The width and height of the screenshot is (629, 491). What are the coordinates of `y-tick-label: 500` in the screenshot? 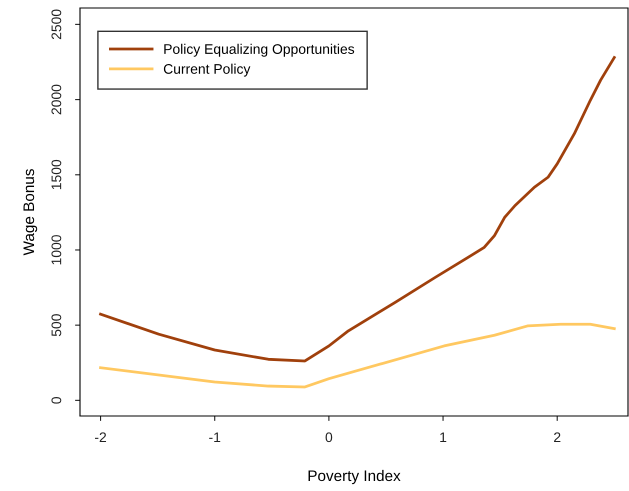 It's located at (56, 325).